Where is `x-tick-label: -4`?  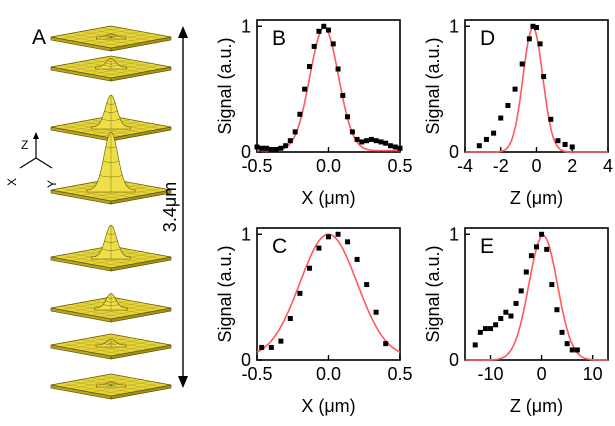 x-tick-label: -4 is located at coordinates (465, 166).